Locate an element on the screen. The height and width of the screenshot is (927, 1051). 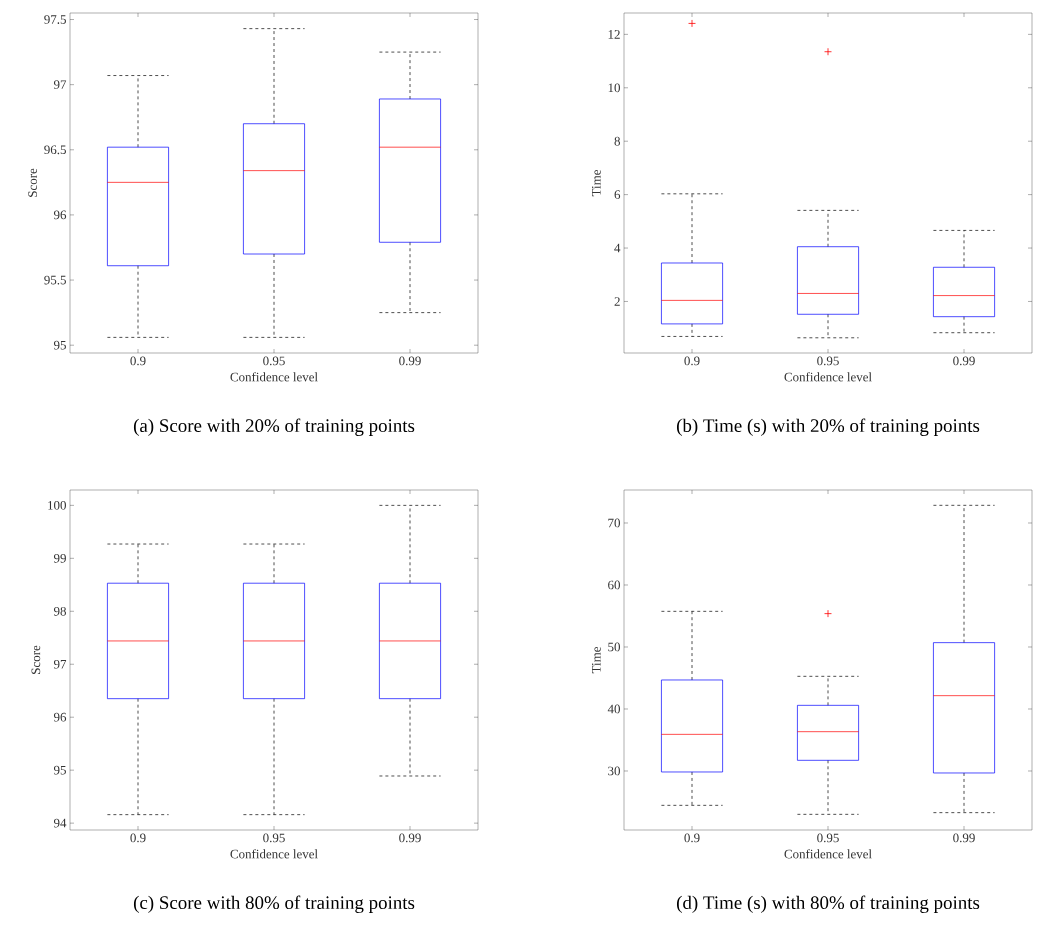
y-tick-label: 4 is located at coordinates (617, 248).